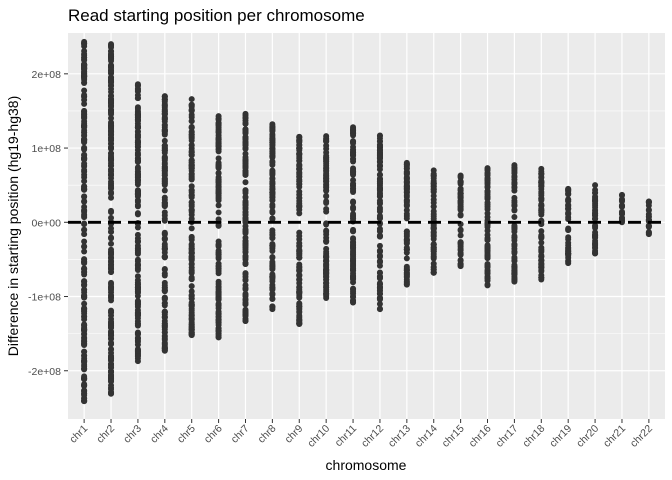 The image size is (672, 480). Describe the element at coordinates (533, 436) in the screenshot. I see `x-tick-label-chr18: chr18` at that location.